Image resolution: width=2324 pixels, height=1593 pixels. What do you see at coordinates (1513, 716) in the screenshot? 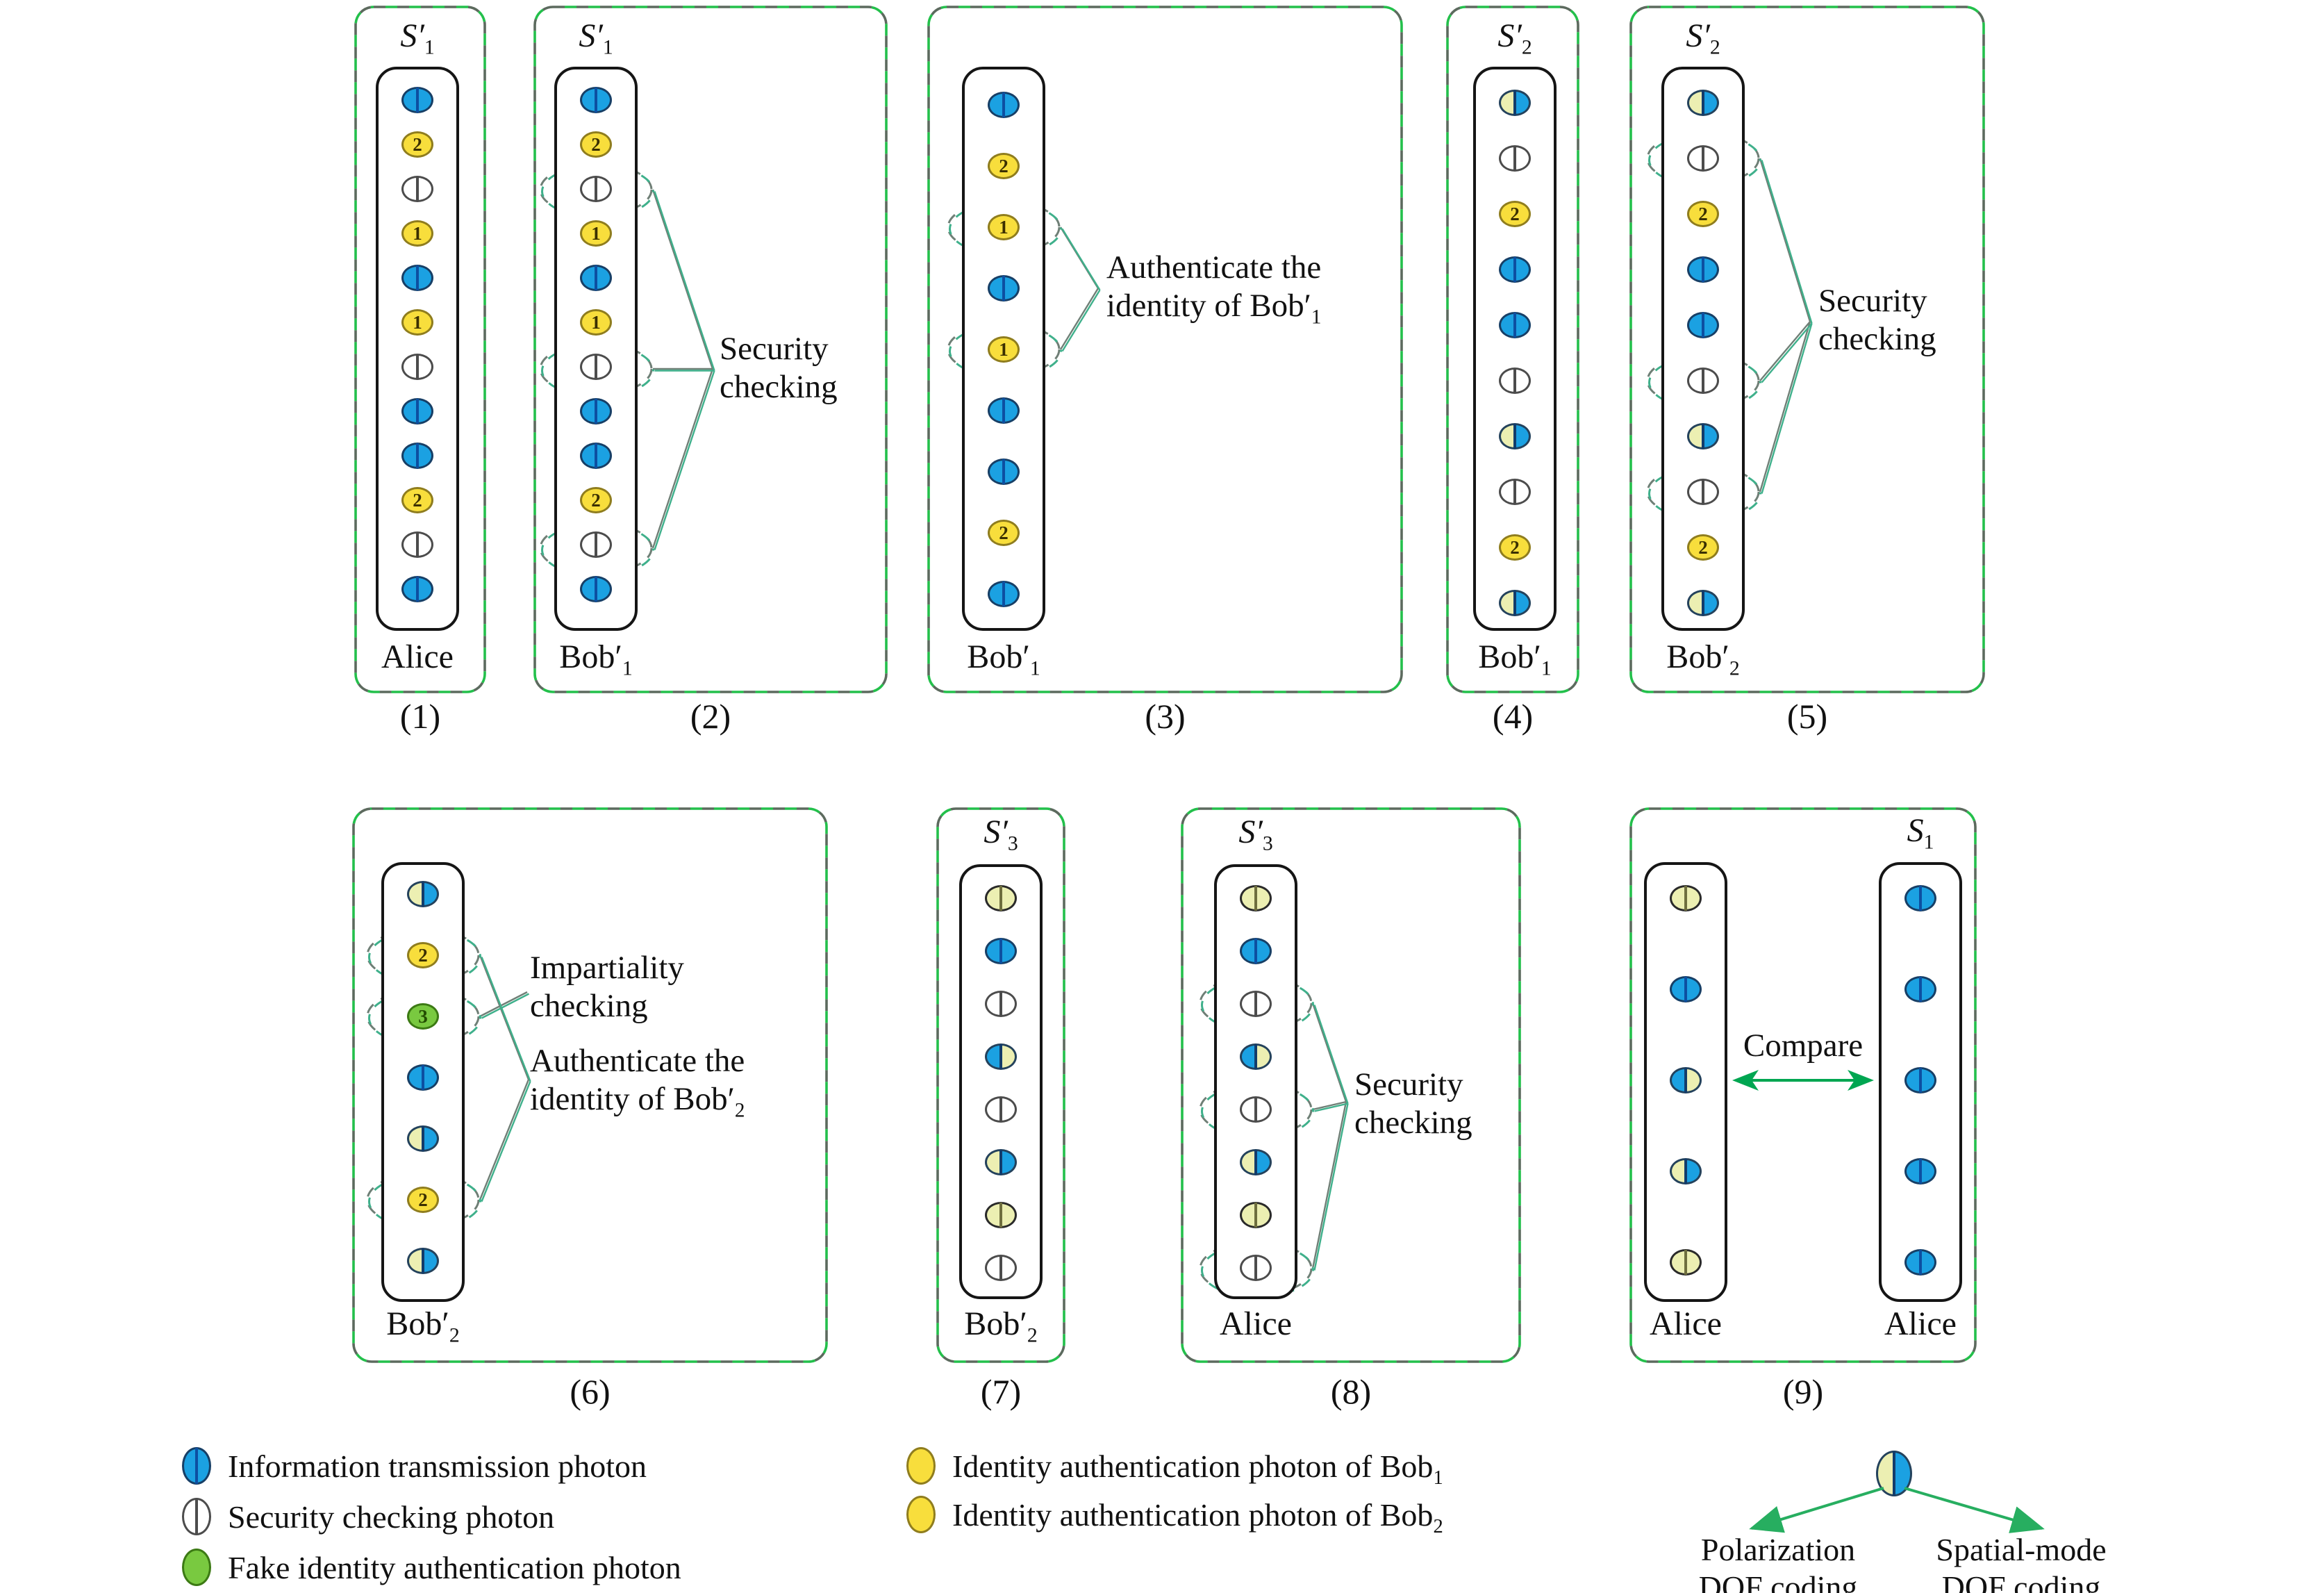
I see `panel-caption: (4)` at bounding box center [1513, 716].